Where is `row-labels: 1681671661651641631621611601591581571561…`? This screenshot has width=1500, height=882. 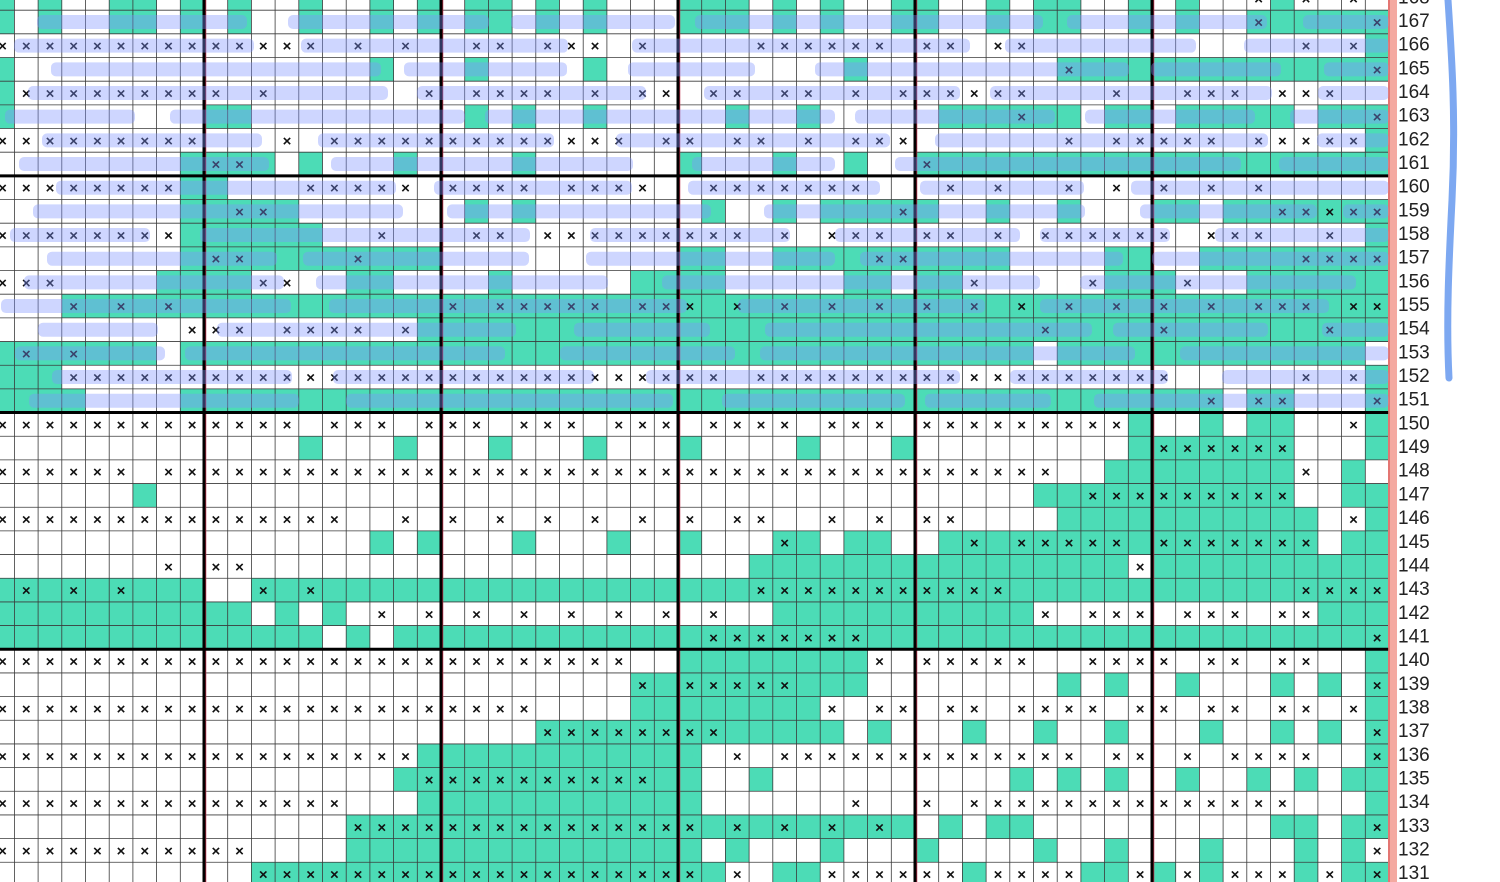
row-labels: 1681671661651641631621611601591581571561… is located at coordinates (1414, 441).